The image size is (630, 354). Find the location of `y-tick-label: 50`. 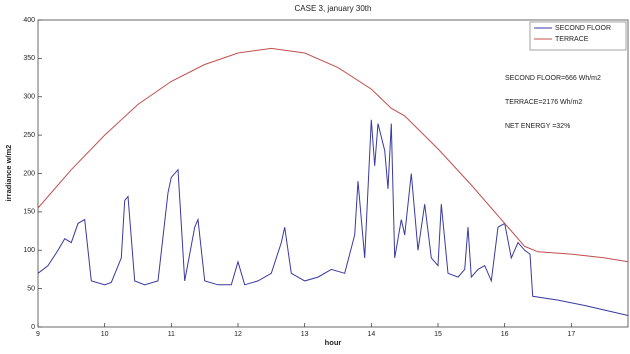

y-tick-label: 50 is located at coordinates (31, 288).